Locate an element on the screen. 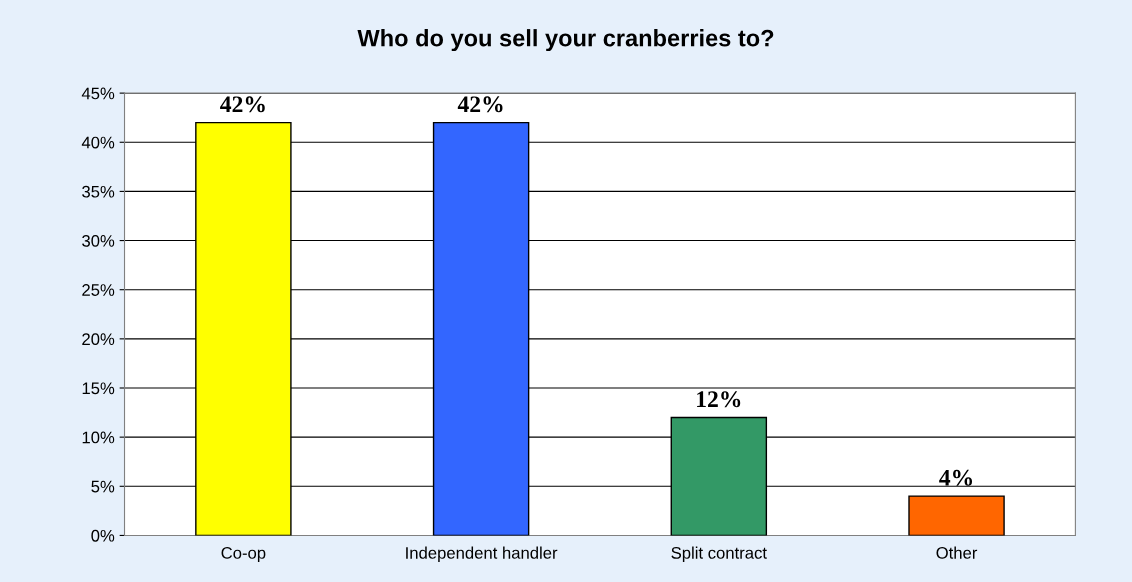 The image size is (1132, 582). x-tick-label: Independent handler is located at coordinates (482, 554).